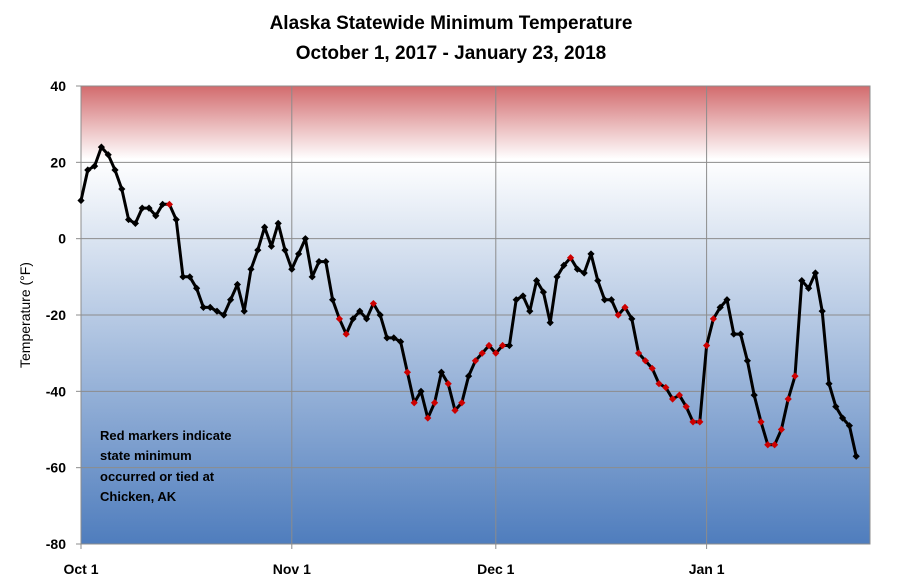 The height and width of the screenshot is (584, 900). Describe the element at coordinates (157, 476) in the screenshot. I see `note-line-3: occurred or tied at` at that location.